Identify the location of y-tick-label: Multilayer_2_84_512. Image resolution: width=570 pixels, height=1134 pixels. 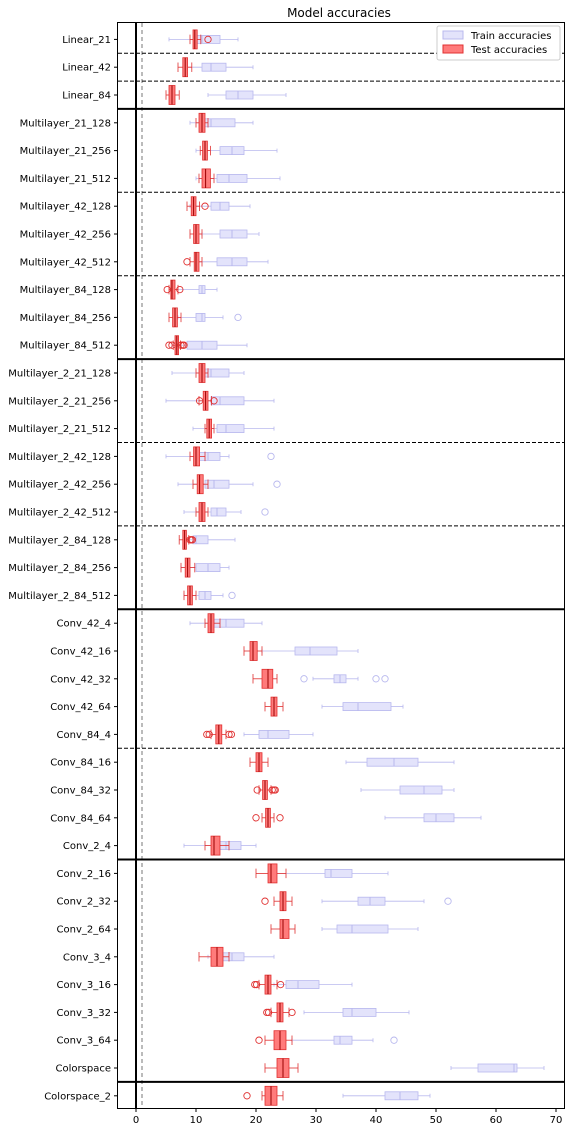
(59, 596).